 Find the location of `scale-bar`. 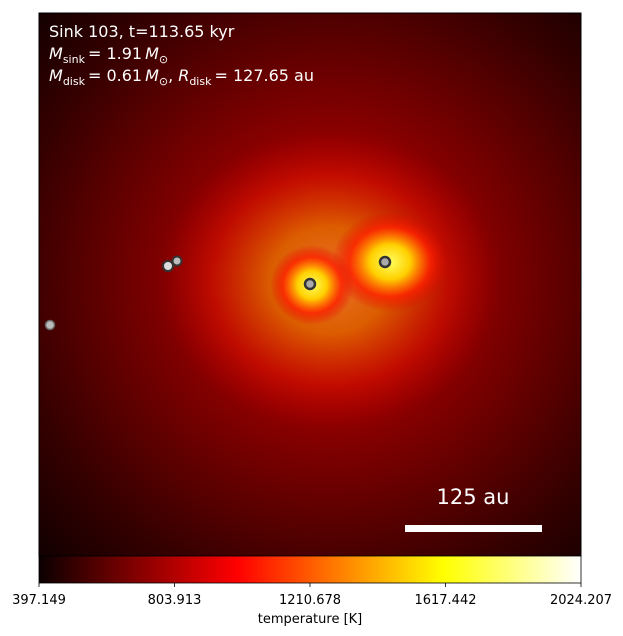

scale-bar is located at coordinates (473, 528).